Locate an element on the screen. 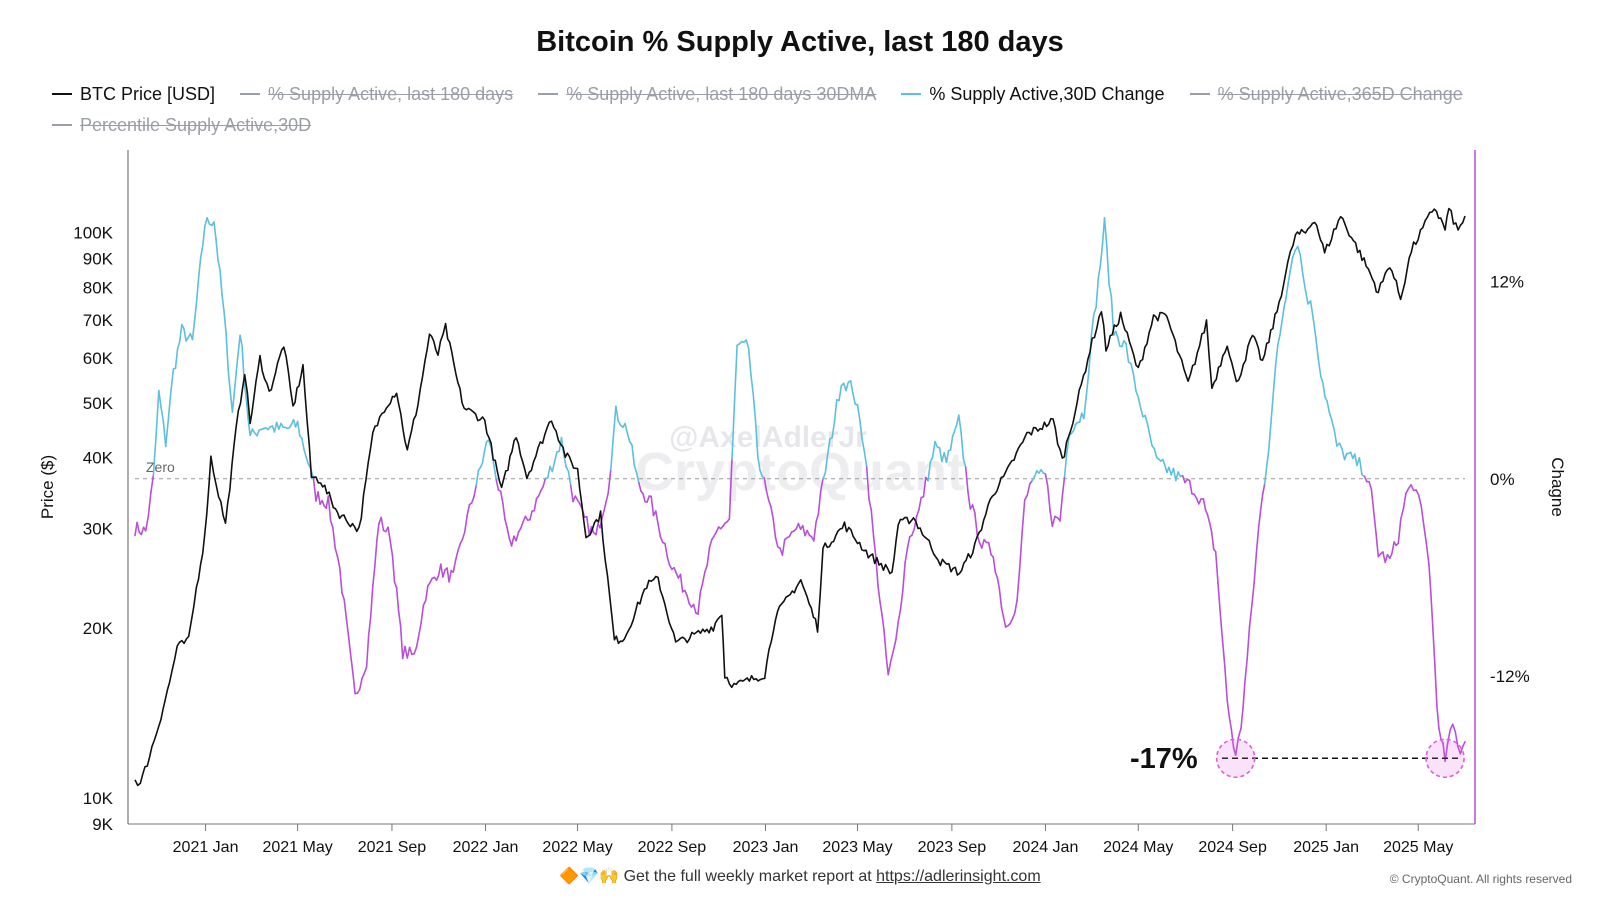 This screenshot has height=900, width=1600. legend-item-percentile-supply-active-30d: Percentile Supply Active,30D is located at coordinates (181, 125).